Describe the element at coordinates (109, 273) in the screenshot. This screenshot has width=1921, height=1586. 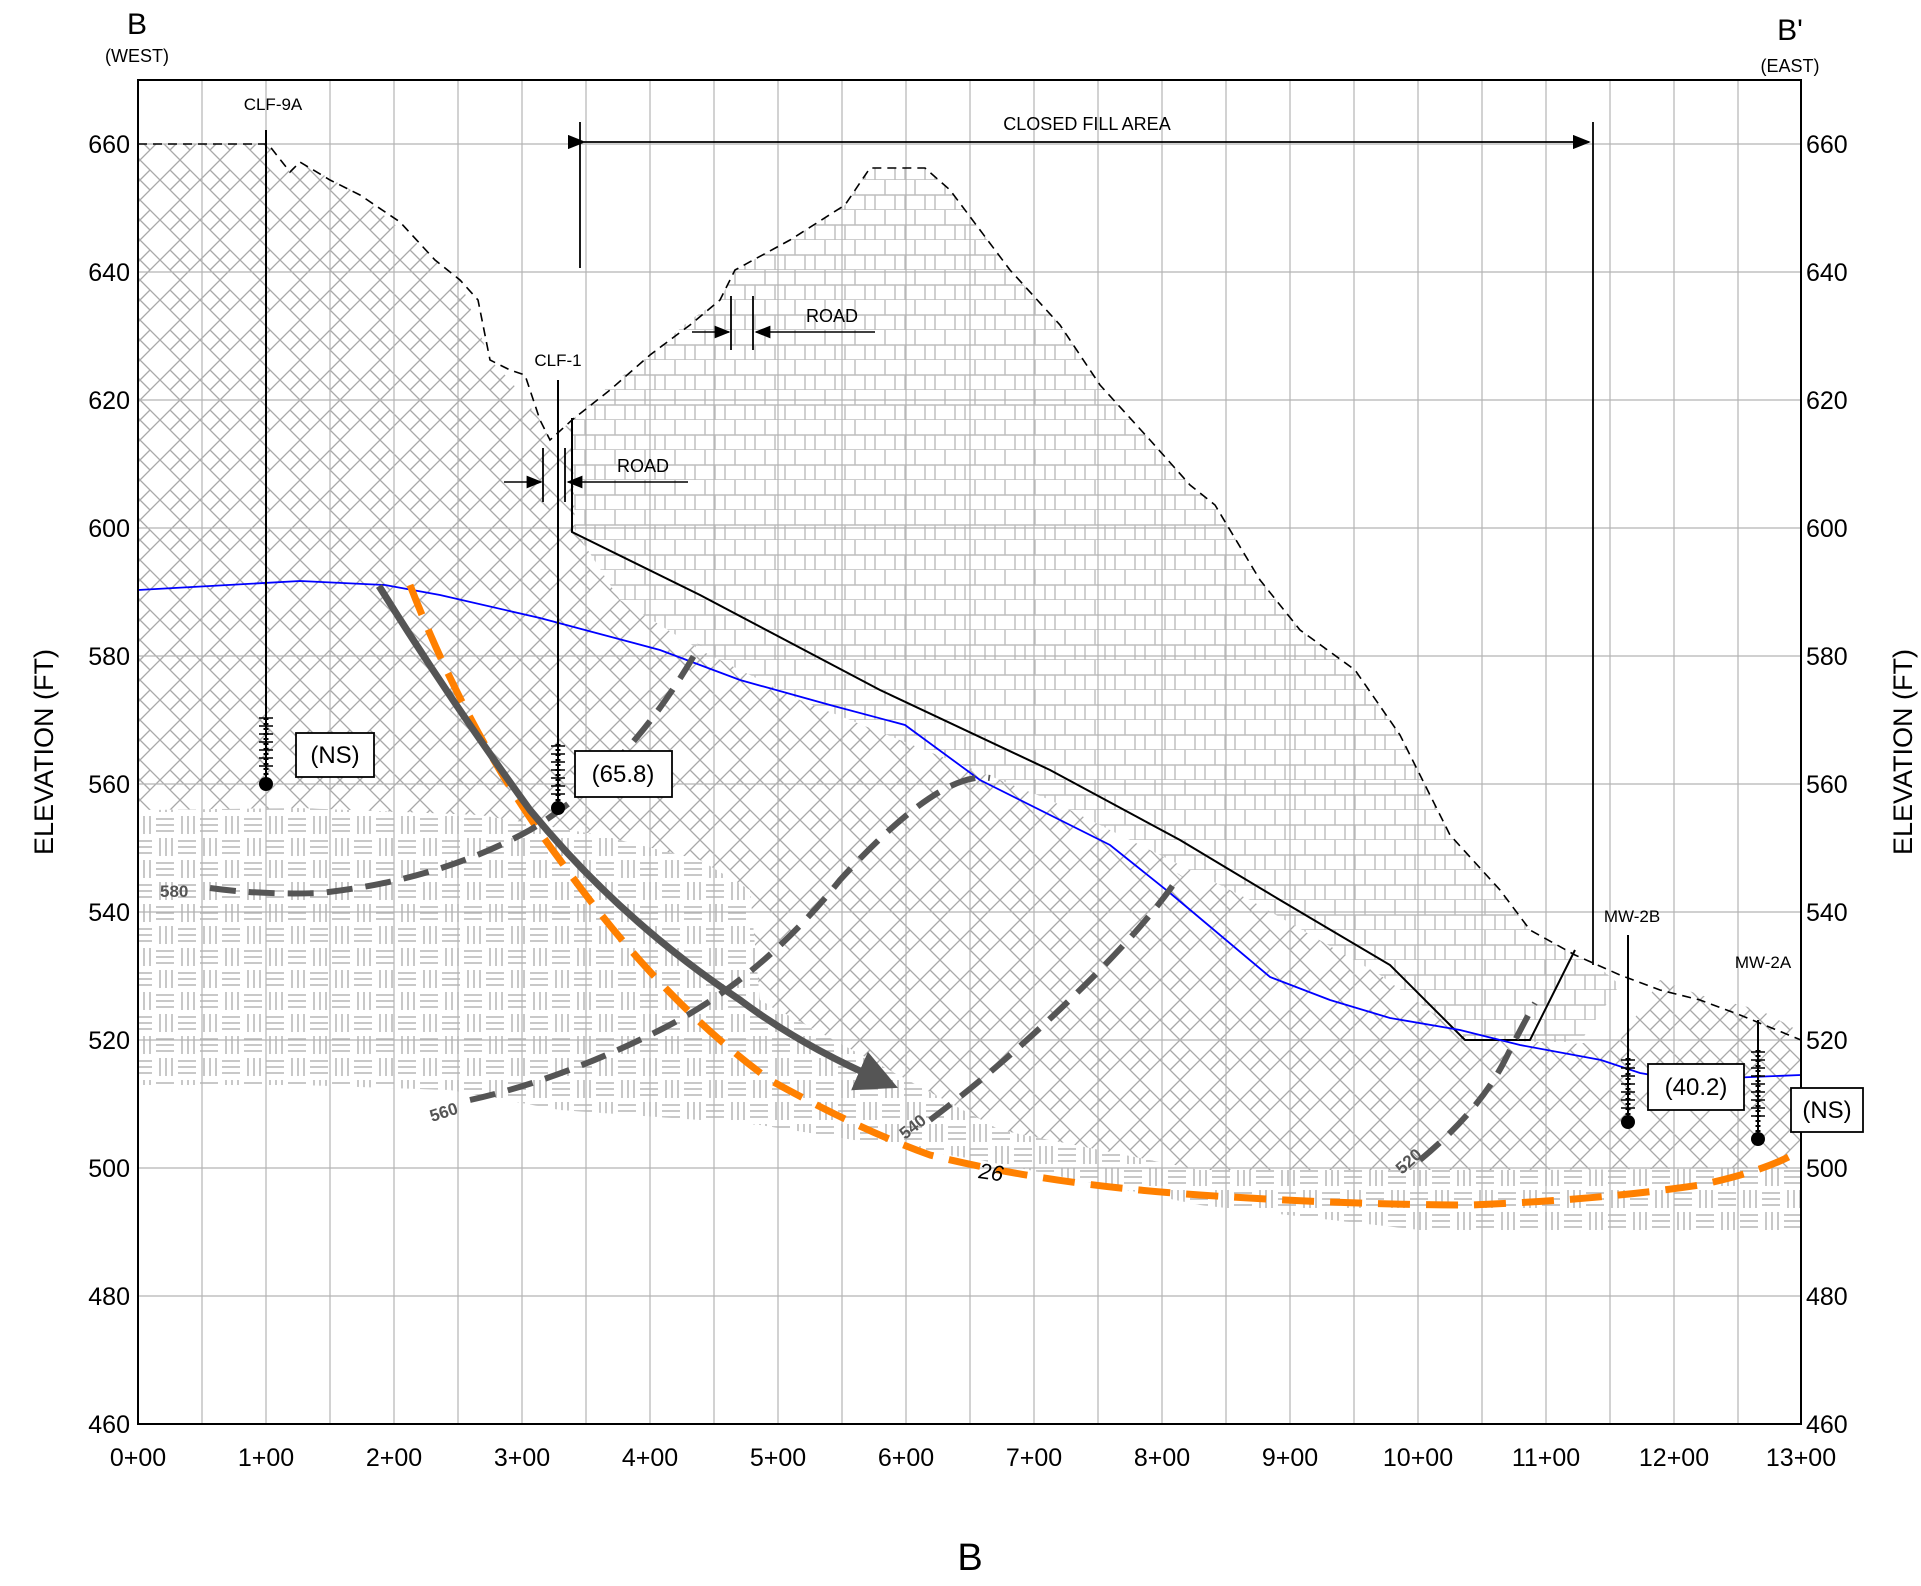
I see `y-tick-left: 640` at that location.